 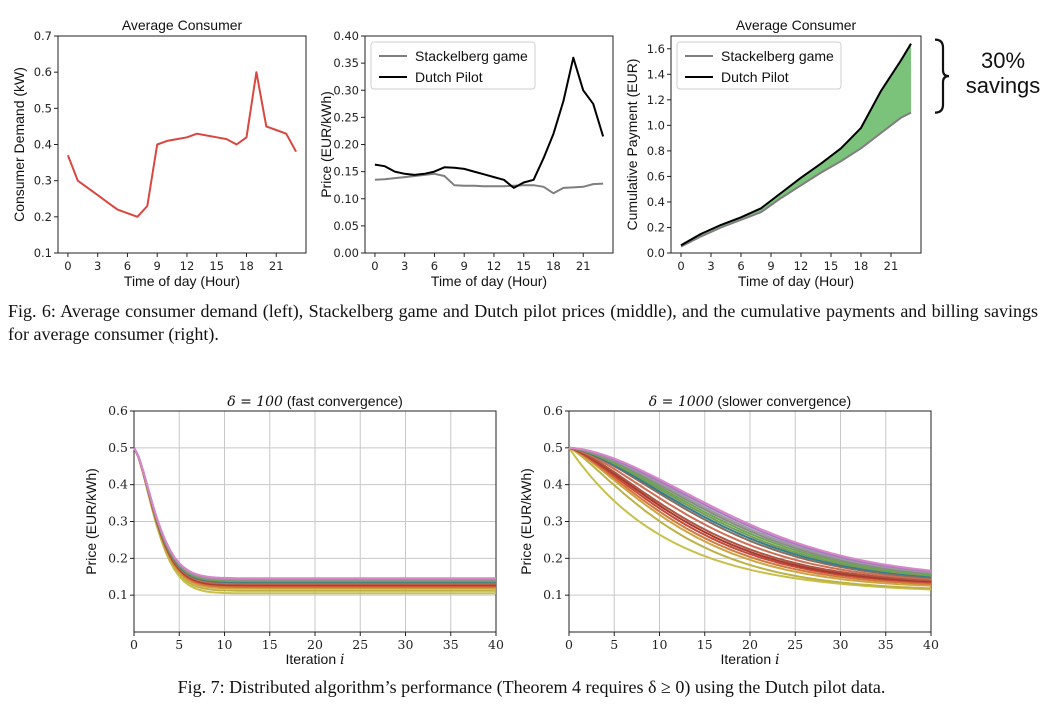 What do you see at coordinates (526, 521) in the screenshot?
I see `y-axis-label: Price (EUR/kWh)` at bounding box center [526, 521].